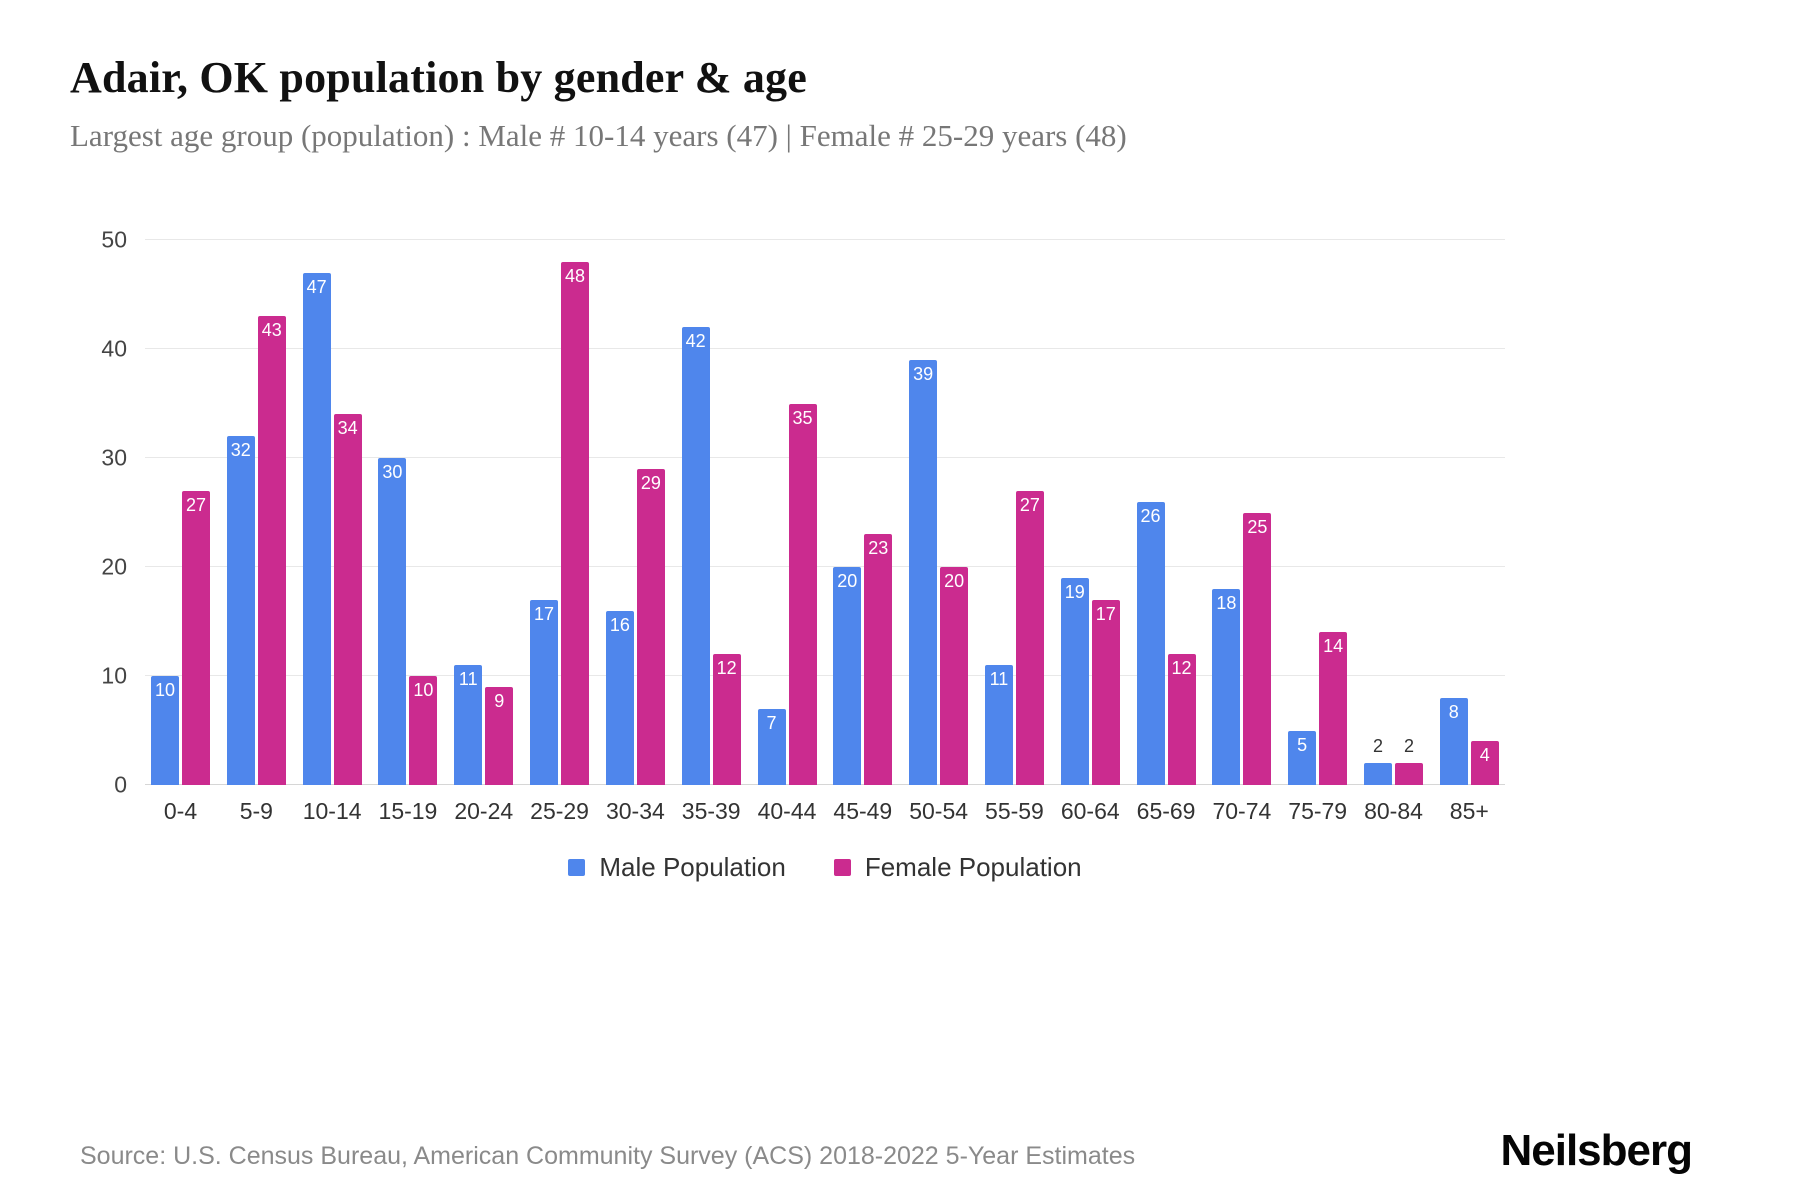  What do you see at coordinates (802, 594) in the screenshot?
I see `female-bar-40-44: 35` at bounding box center [802, 594].